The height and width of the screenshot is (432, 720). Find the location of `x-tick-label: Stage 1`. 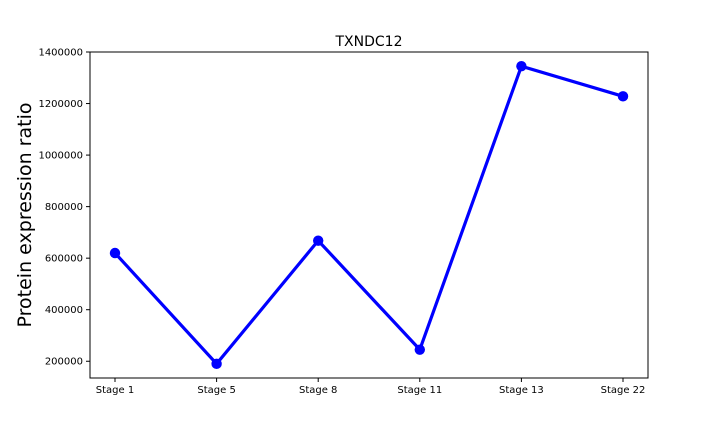

x-tick-label: Stage 1 is located at coordinates (115, 390).